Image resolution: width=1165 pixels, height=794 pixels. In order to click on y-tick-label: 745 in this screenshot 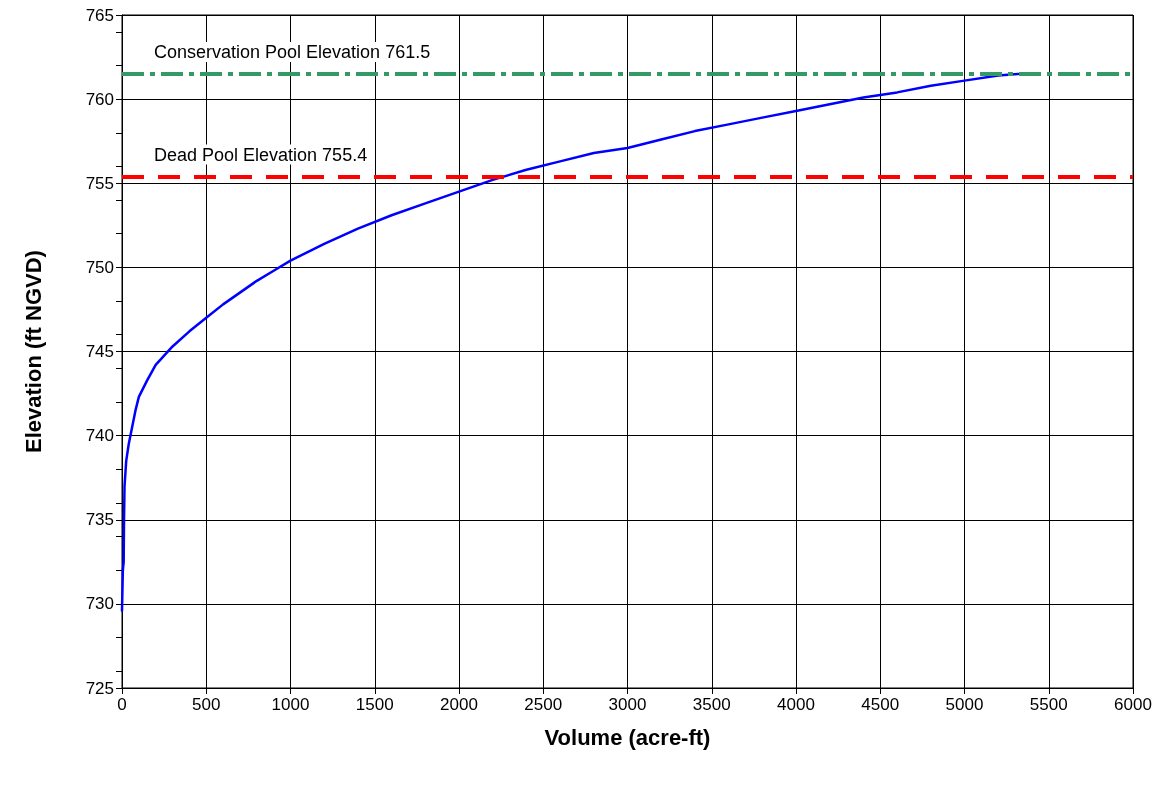, I will do `click(99, 351)`.